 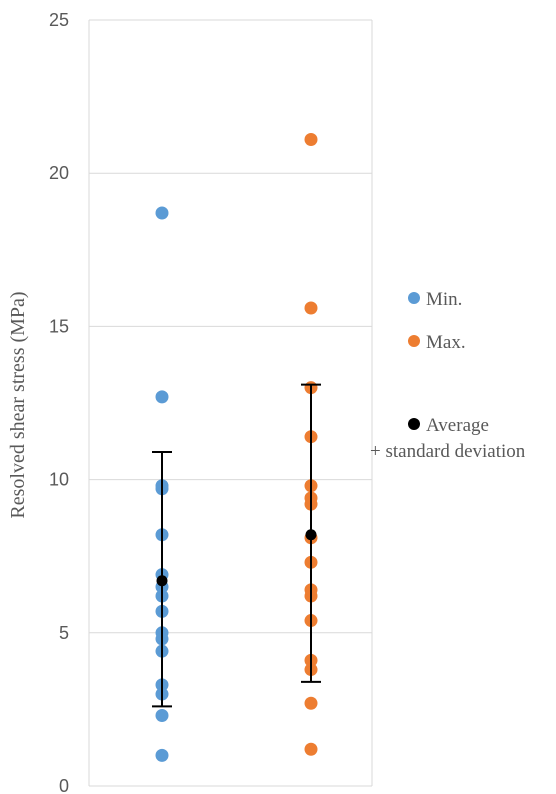 What do you see at coordinates (414, 298) in the screenshot?
I see `legend-marker-min` at bounding box center [414, 298].